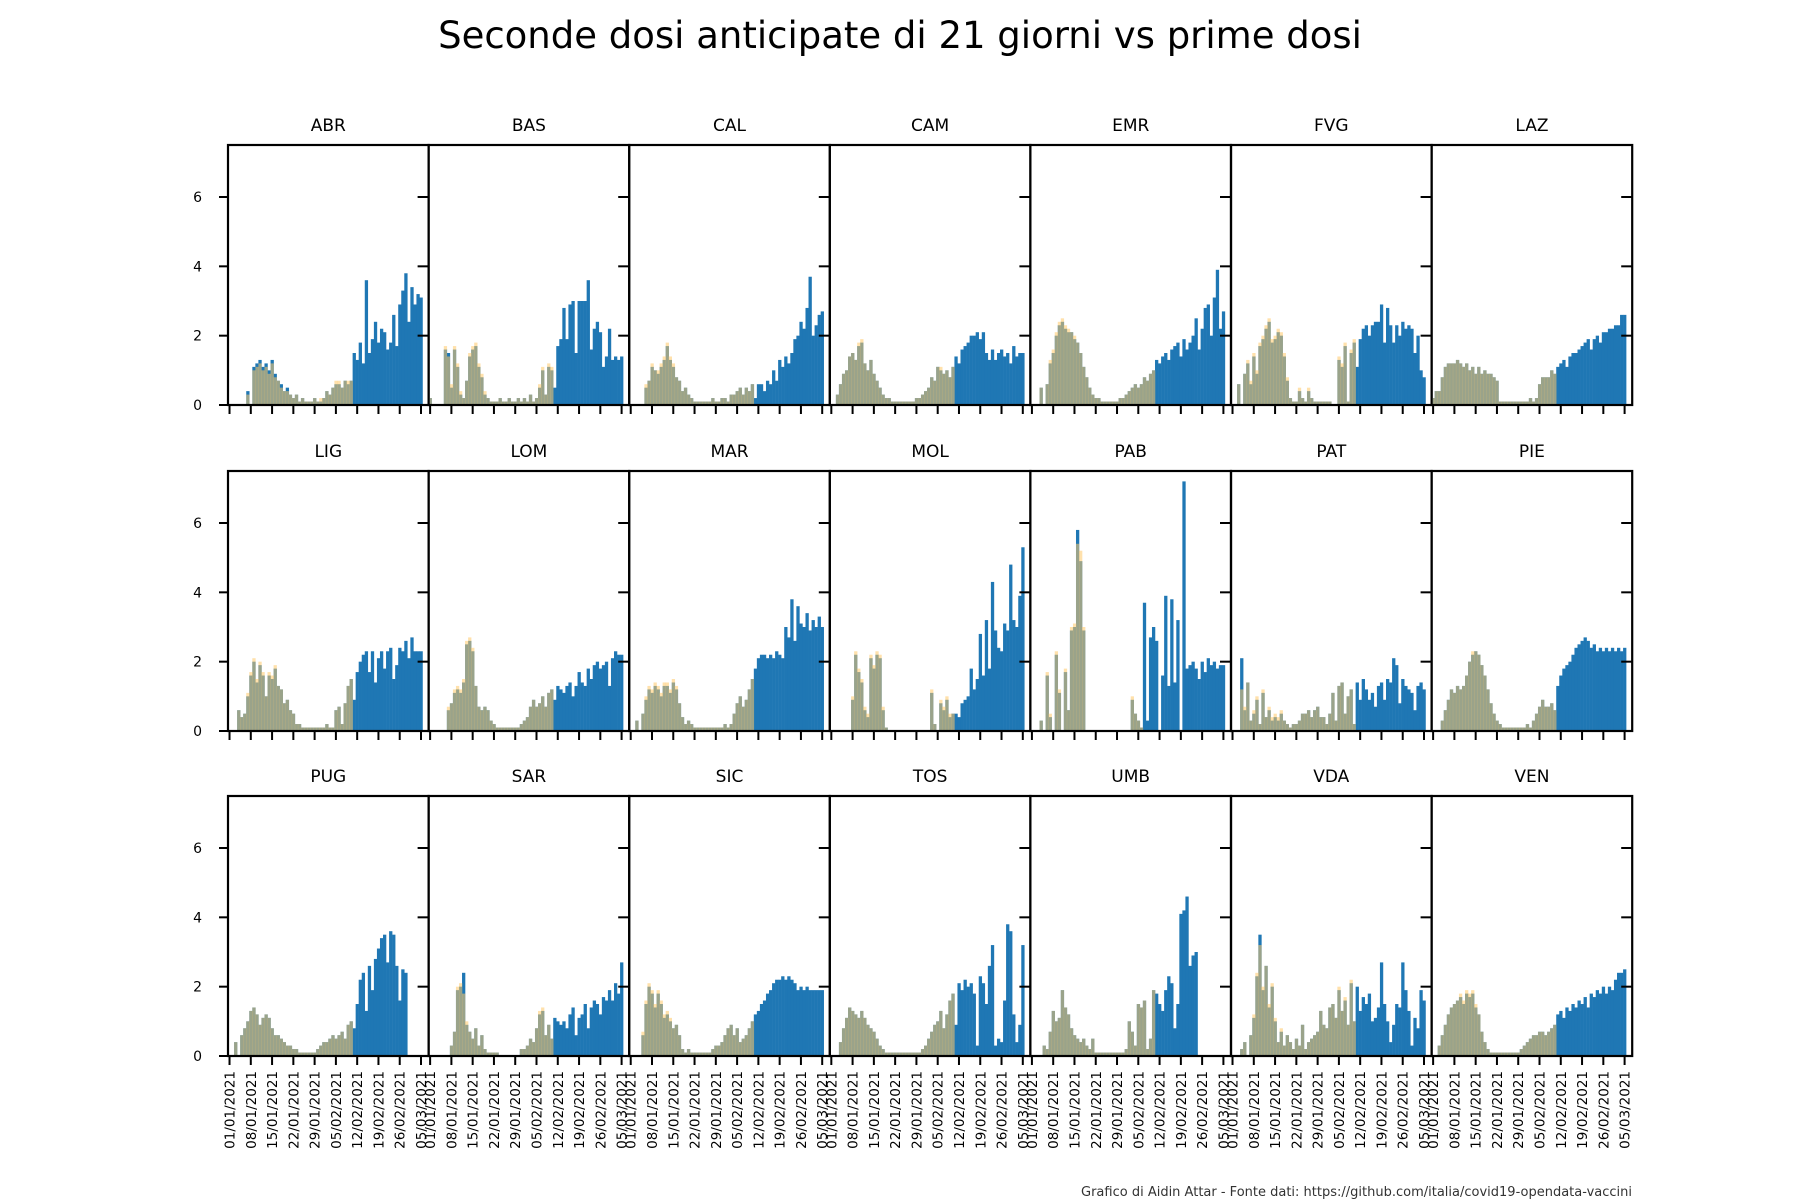 The image size is (1800, 1200). Describe the element at coordinates (328, 452) in the screenshot. I see `panel-title: LIG` at that location.